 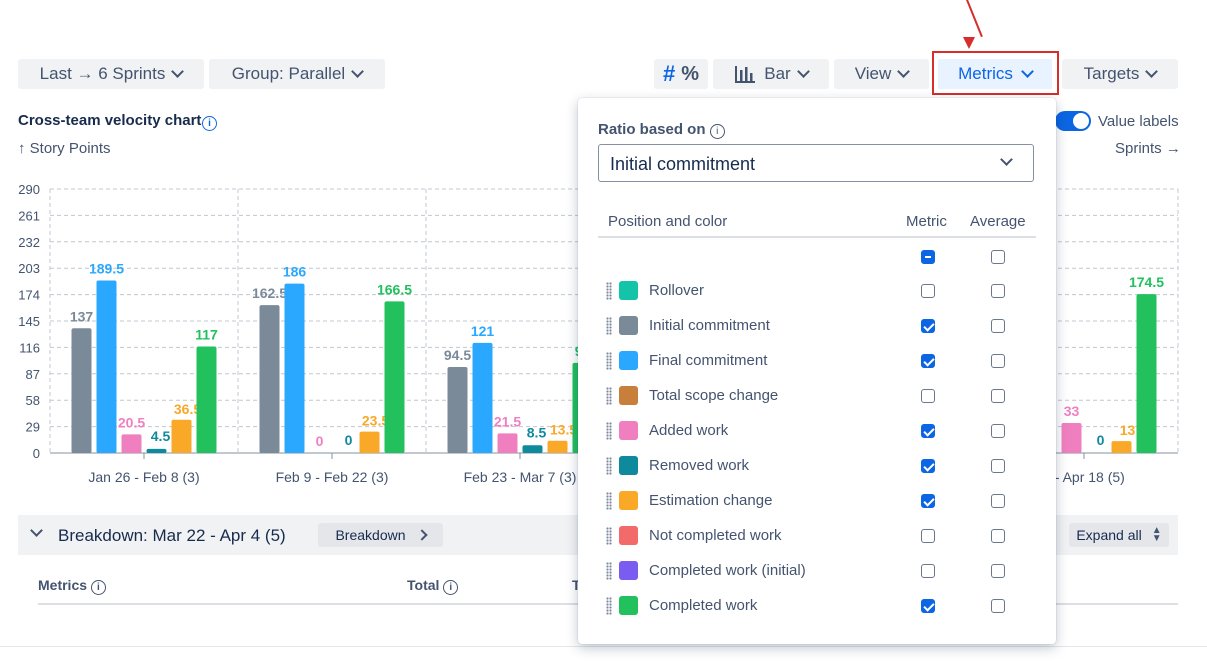 What do you see at coordinates (1073, 121) in the screenshot?
I see `value-labels-toggle` at bounding box center [1073, 121].